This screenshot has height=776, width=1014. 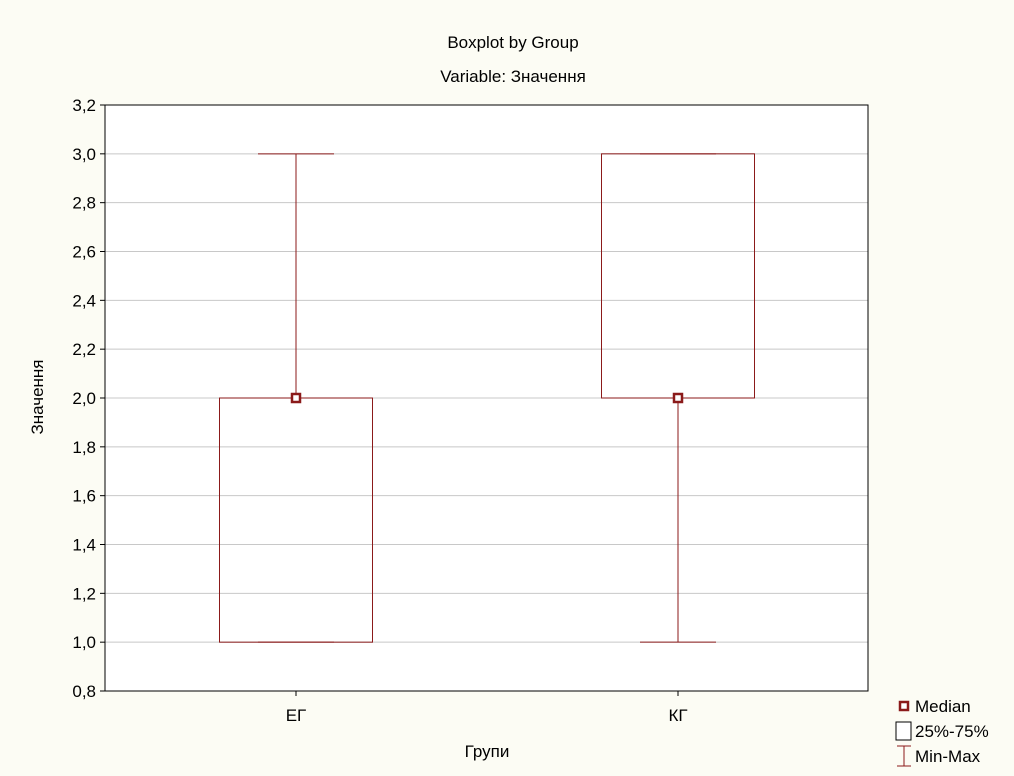 What do you see at coordinates (84, 691) in the screenshot?
I see `y-tick-label: 0,8` at bounding box center [84, 691].